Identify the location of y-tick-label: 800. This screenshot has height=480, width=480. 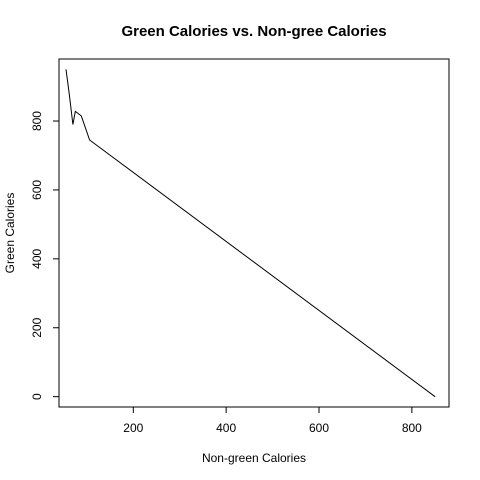
(37, 121).